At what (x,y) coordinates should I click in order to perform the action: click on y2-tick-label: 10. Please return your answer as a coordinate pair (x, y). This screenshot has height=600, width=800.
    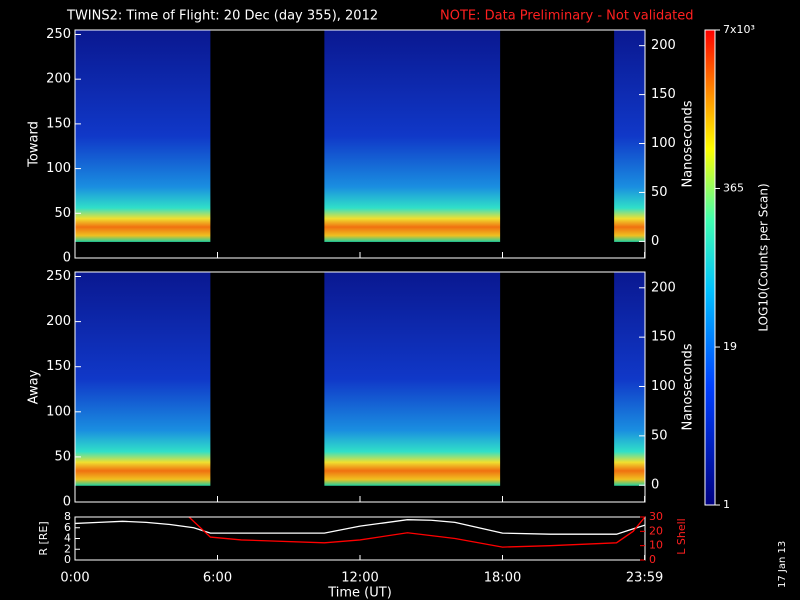
    Looking at the image, I should click on (656, 545).